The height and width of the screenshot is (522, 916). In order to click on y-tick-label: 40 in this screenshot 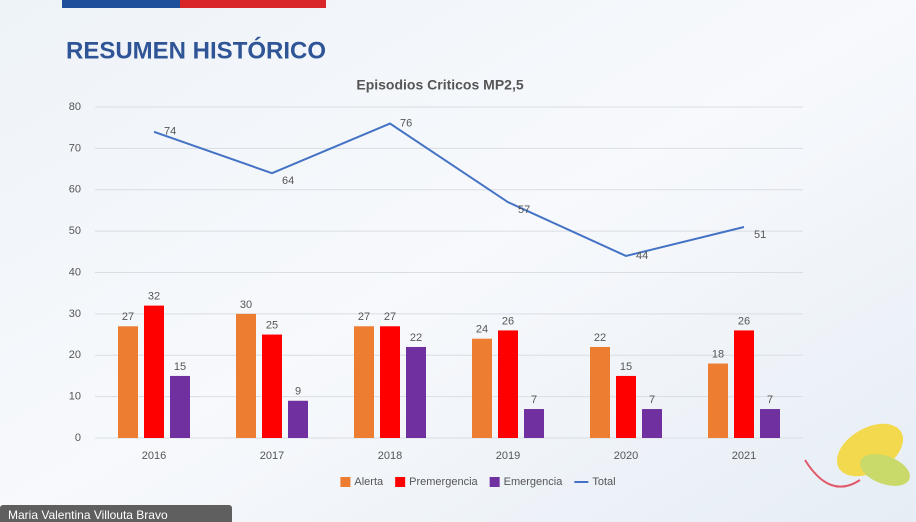, I will do `click(75, 272)`.